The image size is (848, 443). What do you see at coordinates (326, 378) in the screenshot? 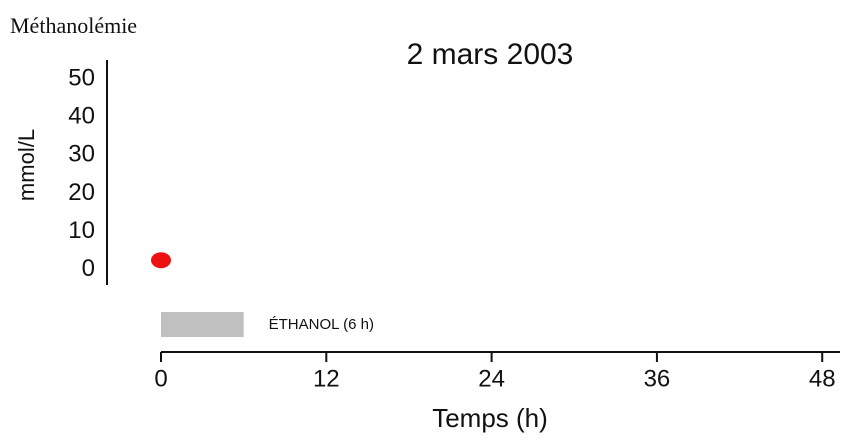
I see `x-tick-label: 12` at bounding box center [326, 378].